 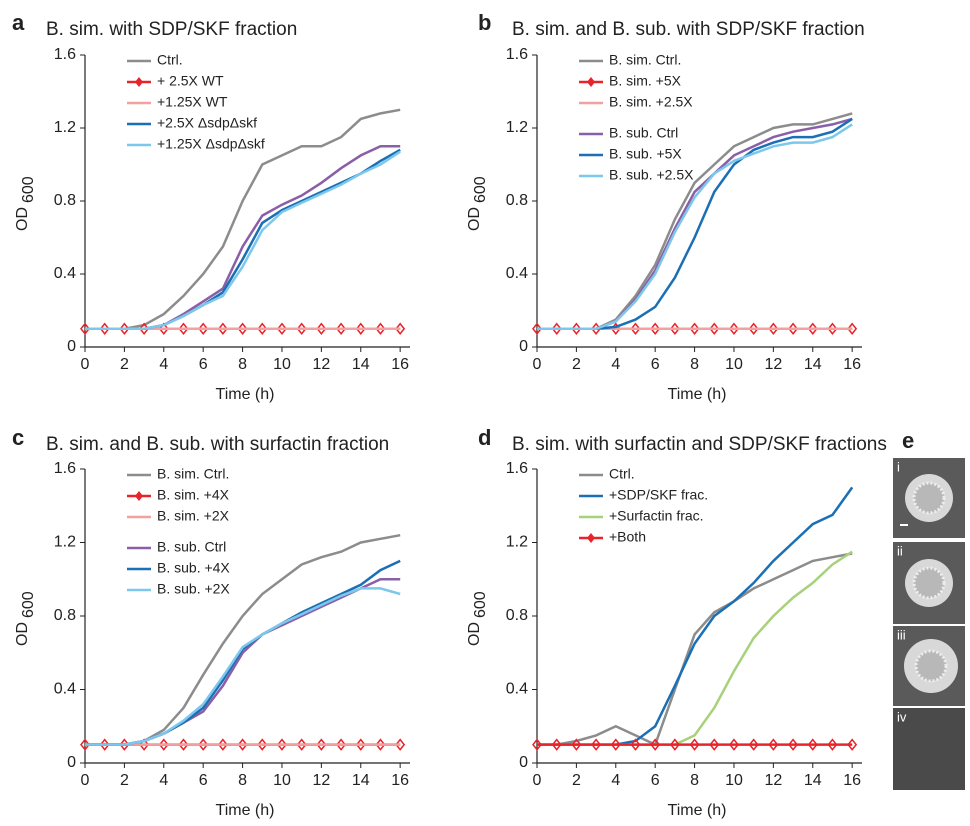 What do you see at coordinates (656, 516) in the screenshot?
I see `legend-label: +Surfactin frac.` at bounding box center [656, 516].